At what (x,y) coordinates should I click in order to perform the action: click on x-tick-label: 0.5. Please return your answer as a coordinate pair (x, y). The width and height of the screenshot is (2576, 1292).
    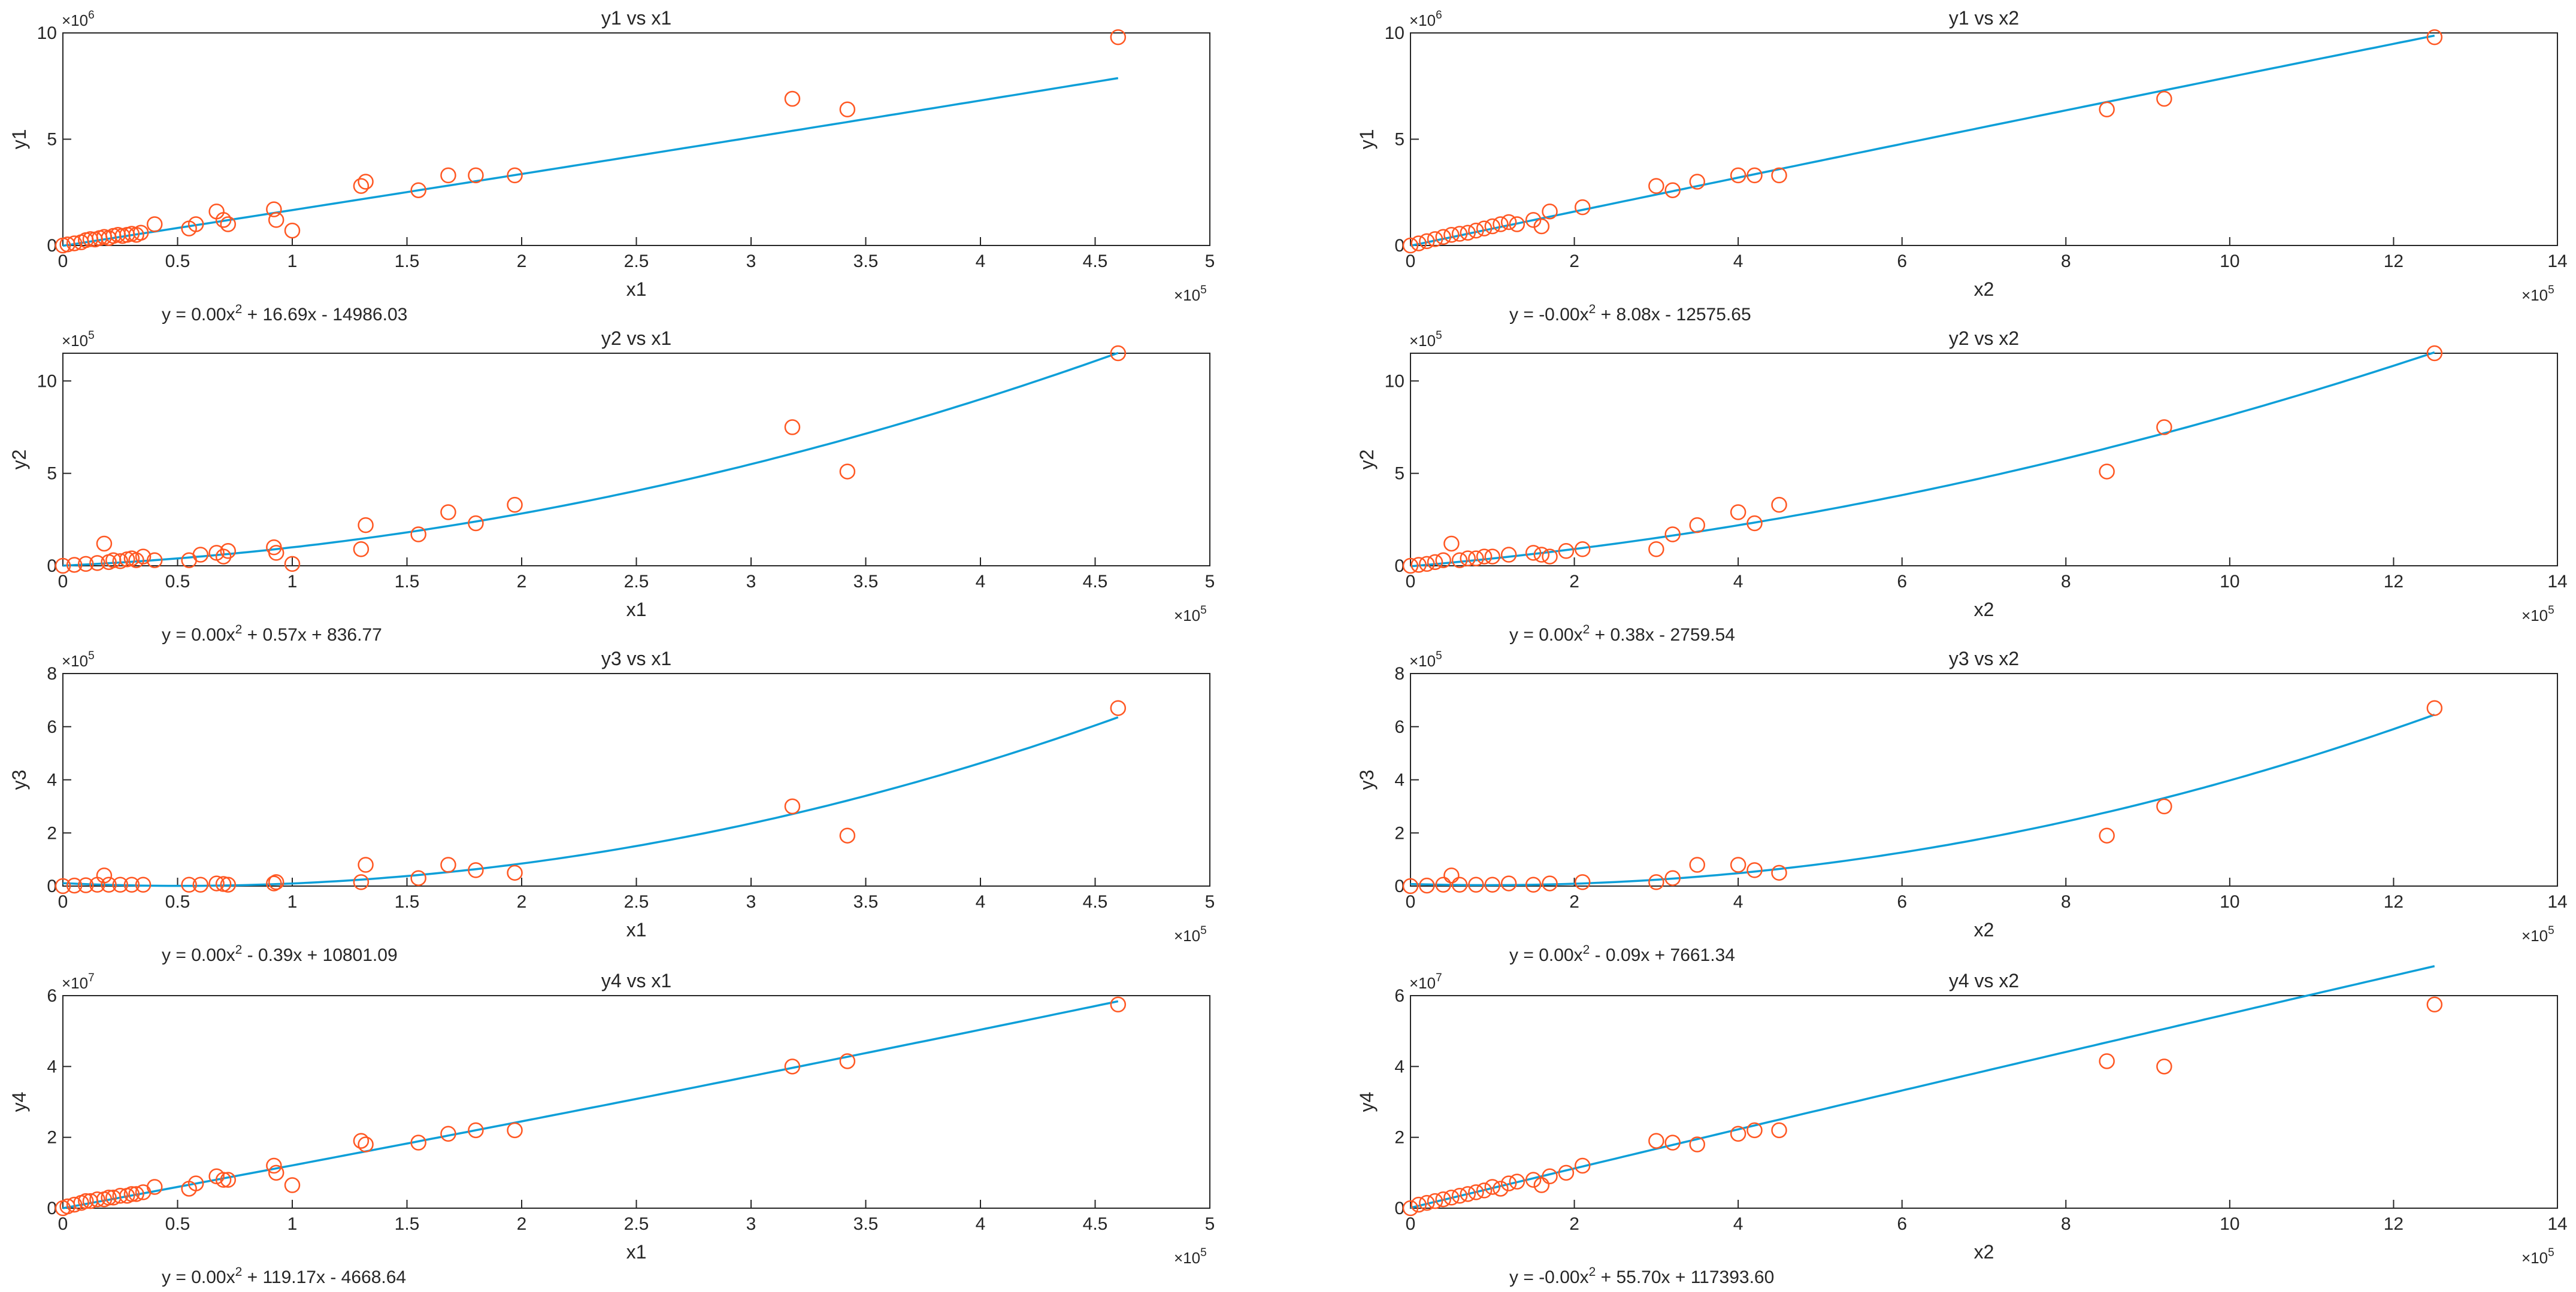
    Looking at the image, I should click on (177, 1224).